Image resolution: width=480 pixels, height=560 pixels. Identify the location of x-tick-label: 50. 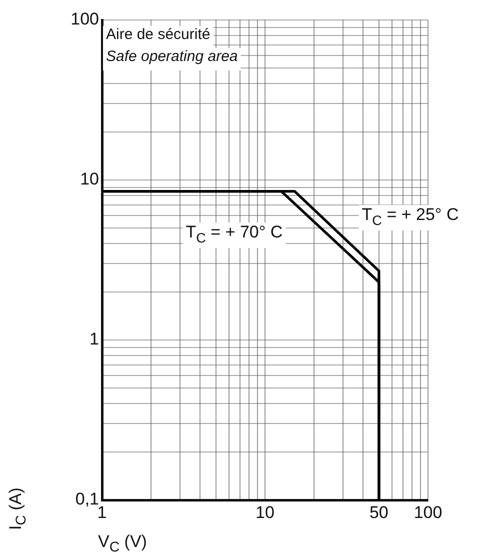
(378, 512).